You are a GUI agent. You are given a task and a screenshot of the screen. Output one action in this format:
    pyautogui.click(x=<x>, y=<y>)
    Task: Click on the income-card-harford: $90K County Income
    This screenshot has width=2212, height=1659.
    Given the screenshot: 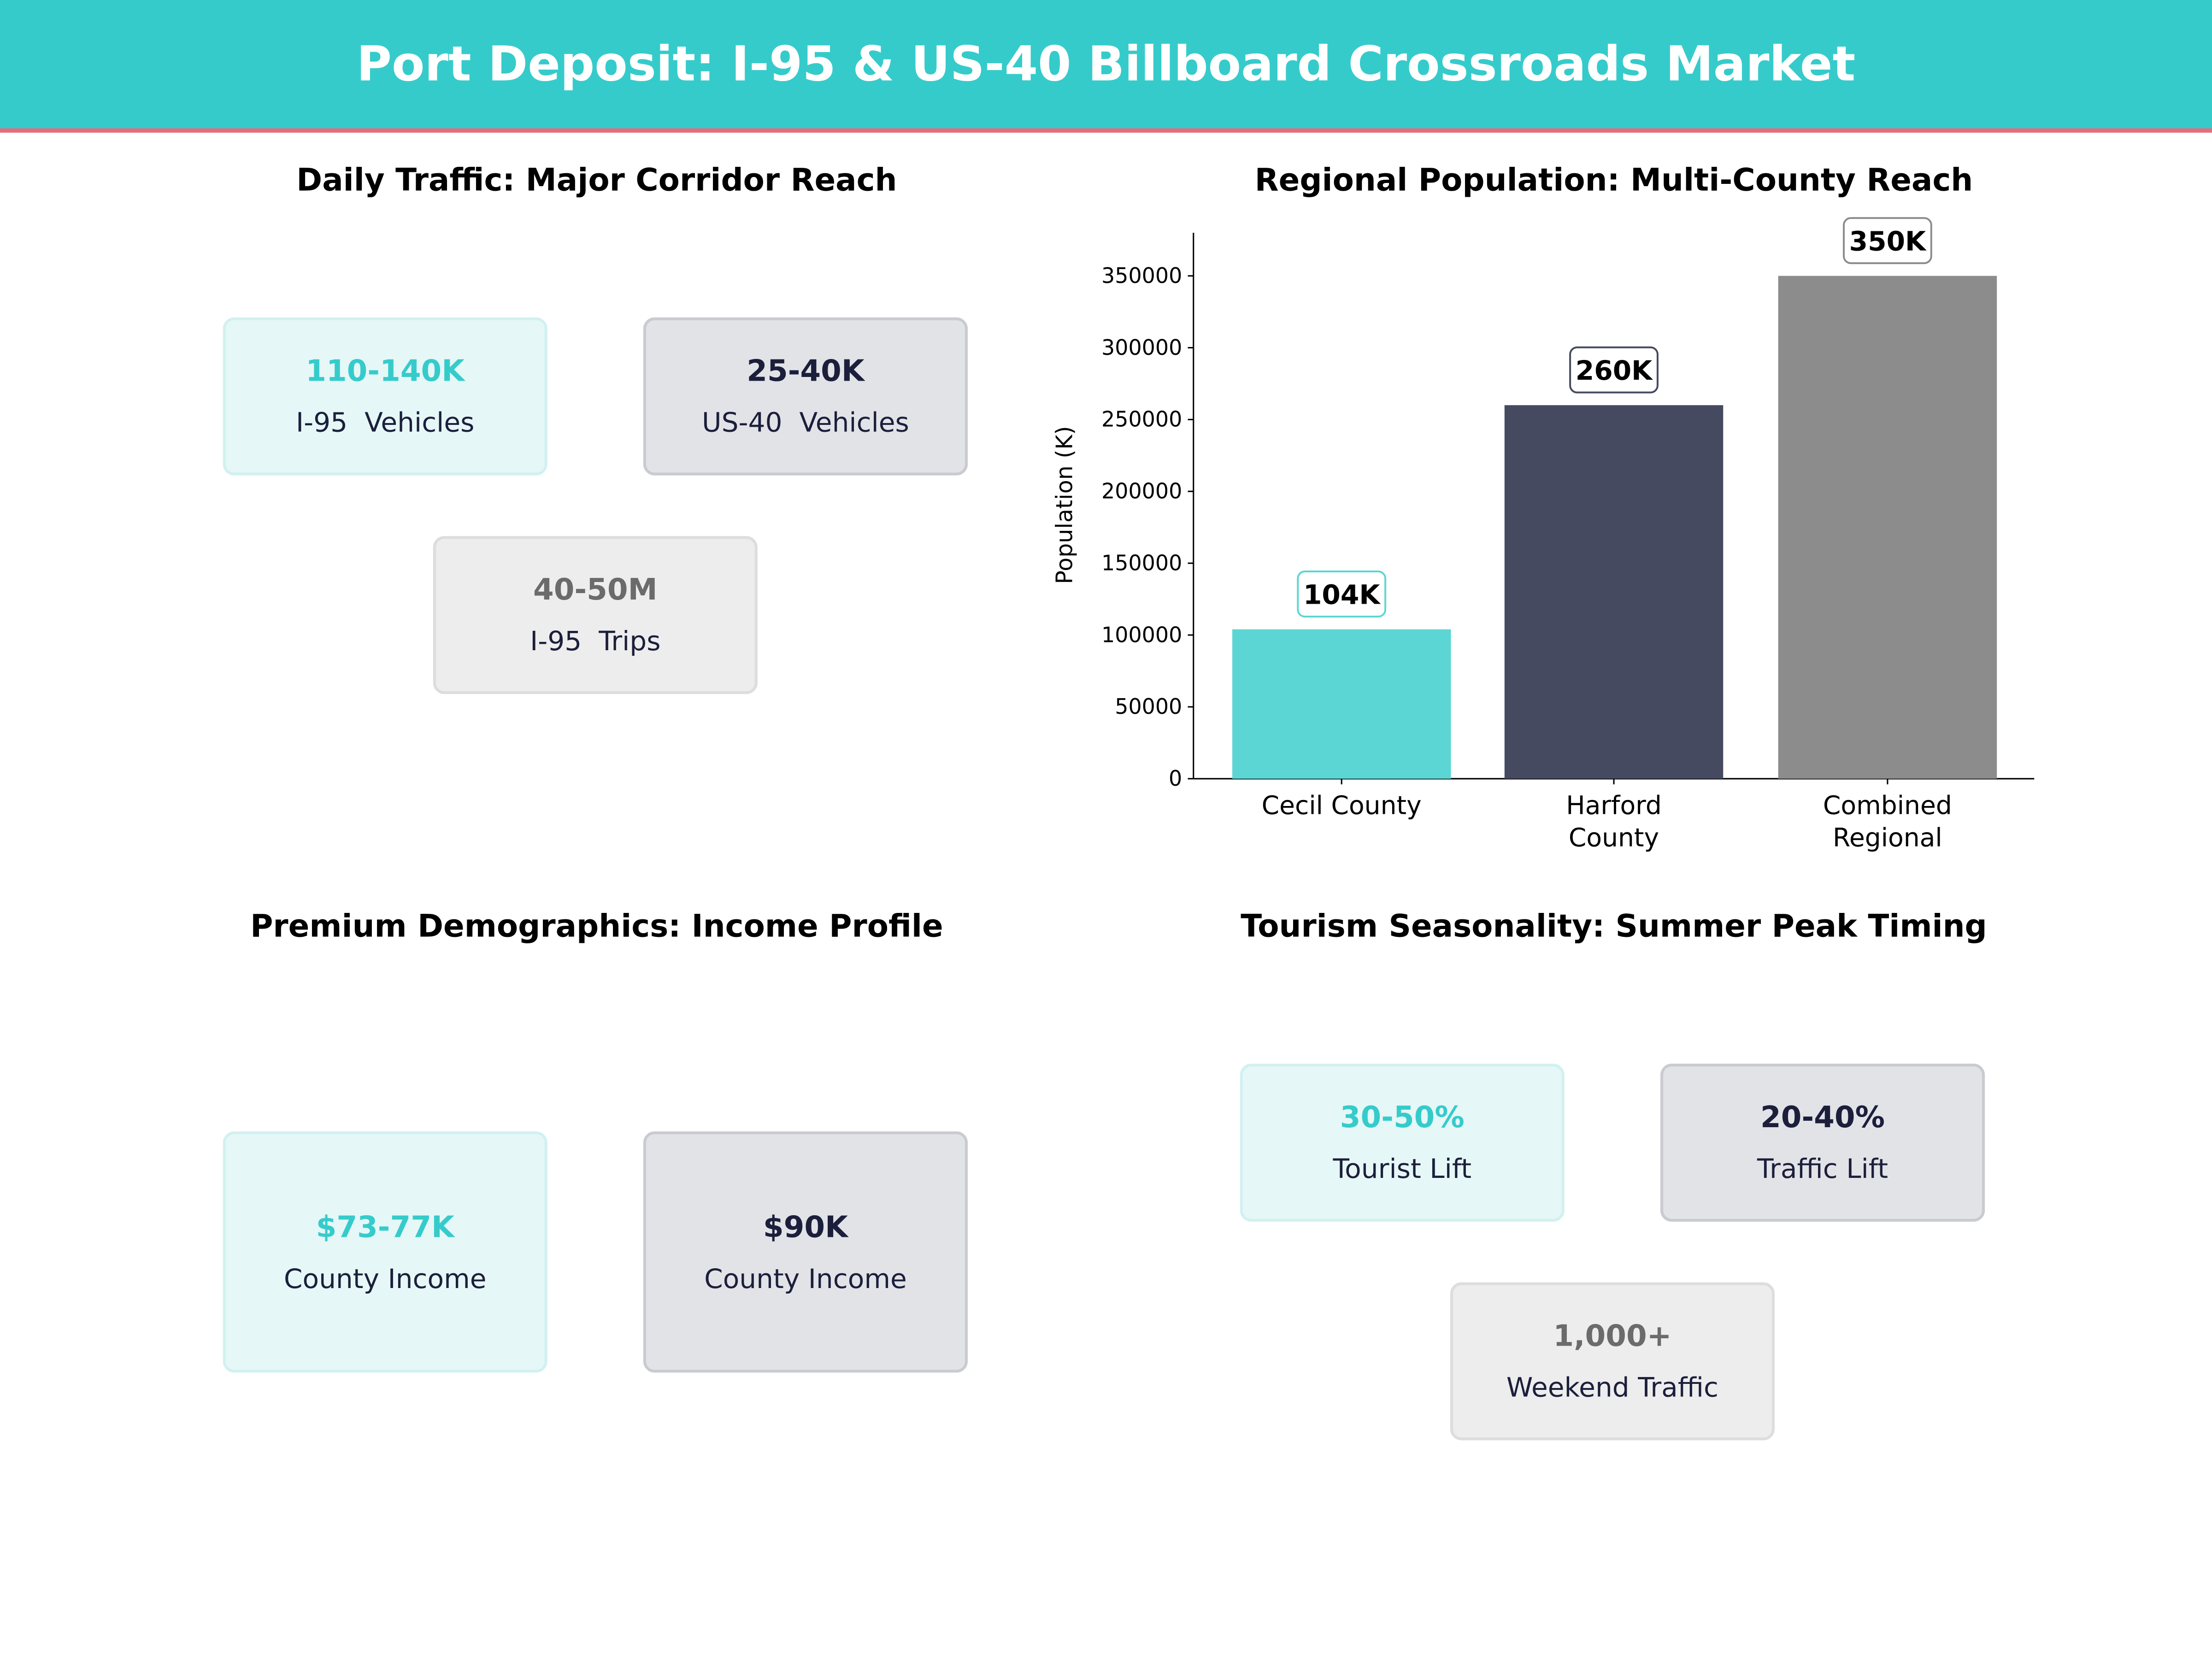 What is the action you would take?
    pyautogui.click(x=805, y=1252)
    